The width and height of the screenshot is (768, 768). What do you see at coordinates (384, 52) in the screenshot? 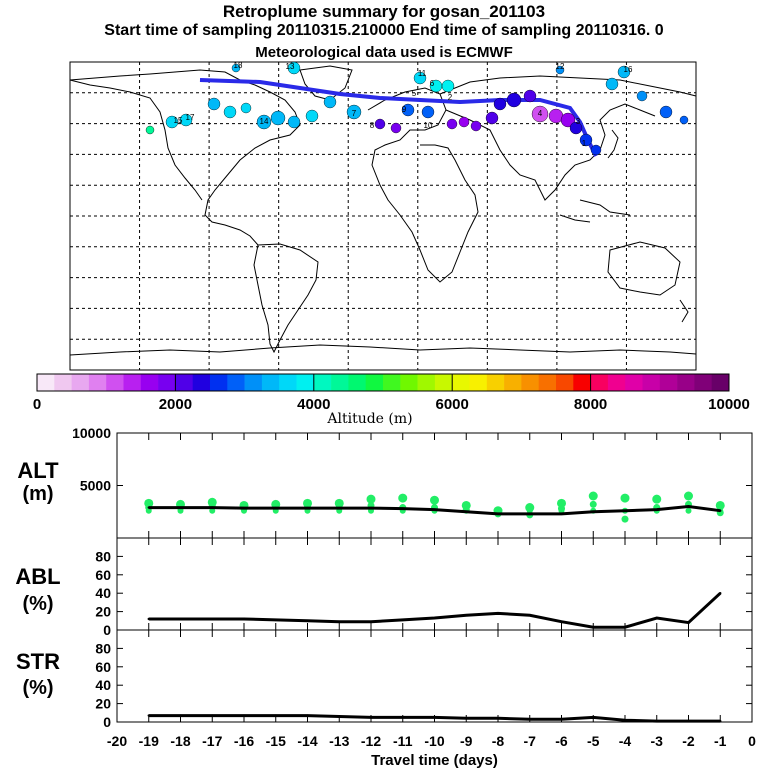
I see `met-data-source: Meteorological data used is ECMWF` at bounding box center [384, 52].